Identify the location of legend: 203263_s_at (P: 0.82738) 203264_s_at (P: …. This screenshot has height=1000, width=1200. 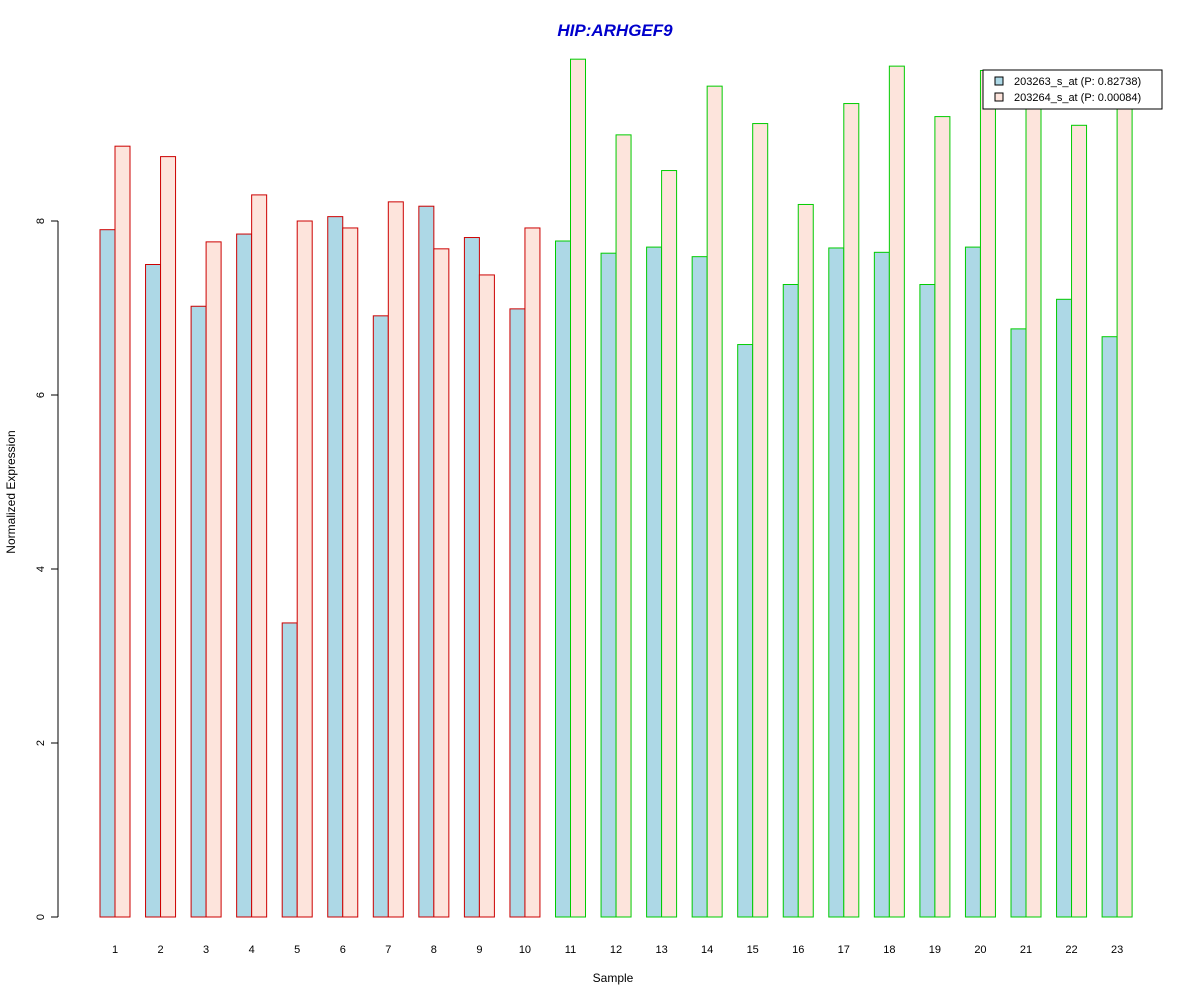
(1072, 89).